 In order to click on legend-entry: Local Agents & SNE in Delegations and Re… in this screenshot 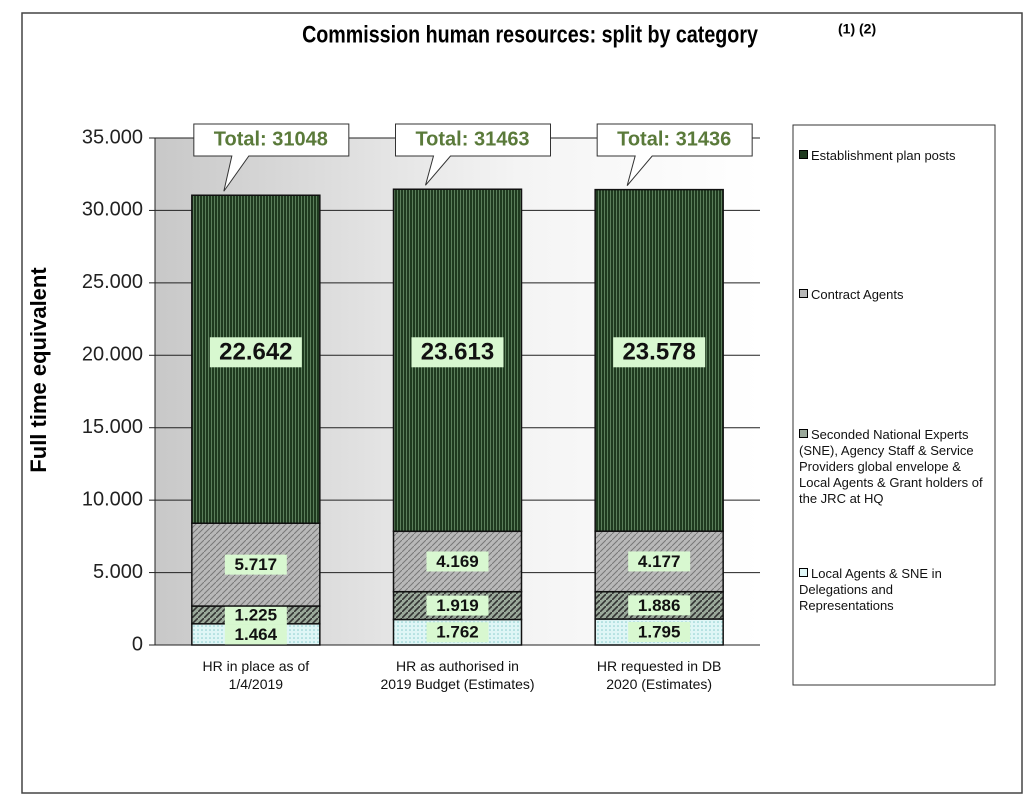, I will do `click(894, 590)`.